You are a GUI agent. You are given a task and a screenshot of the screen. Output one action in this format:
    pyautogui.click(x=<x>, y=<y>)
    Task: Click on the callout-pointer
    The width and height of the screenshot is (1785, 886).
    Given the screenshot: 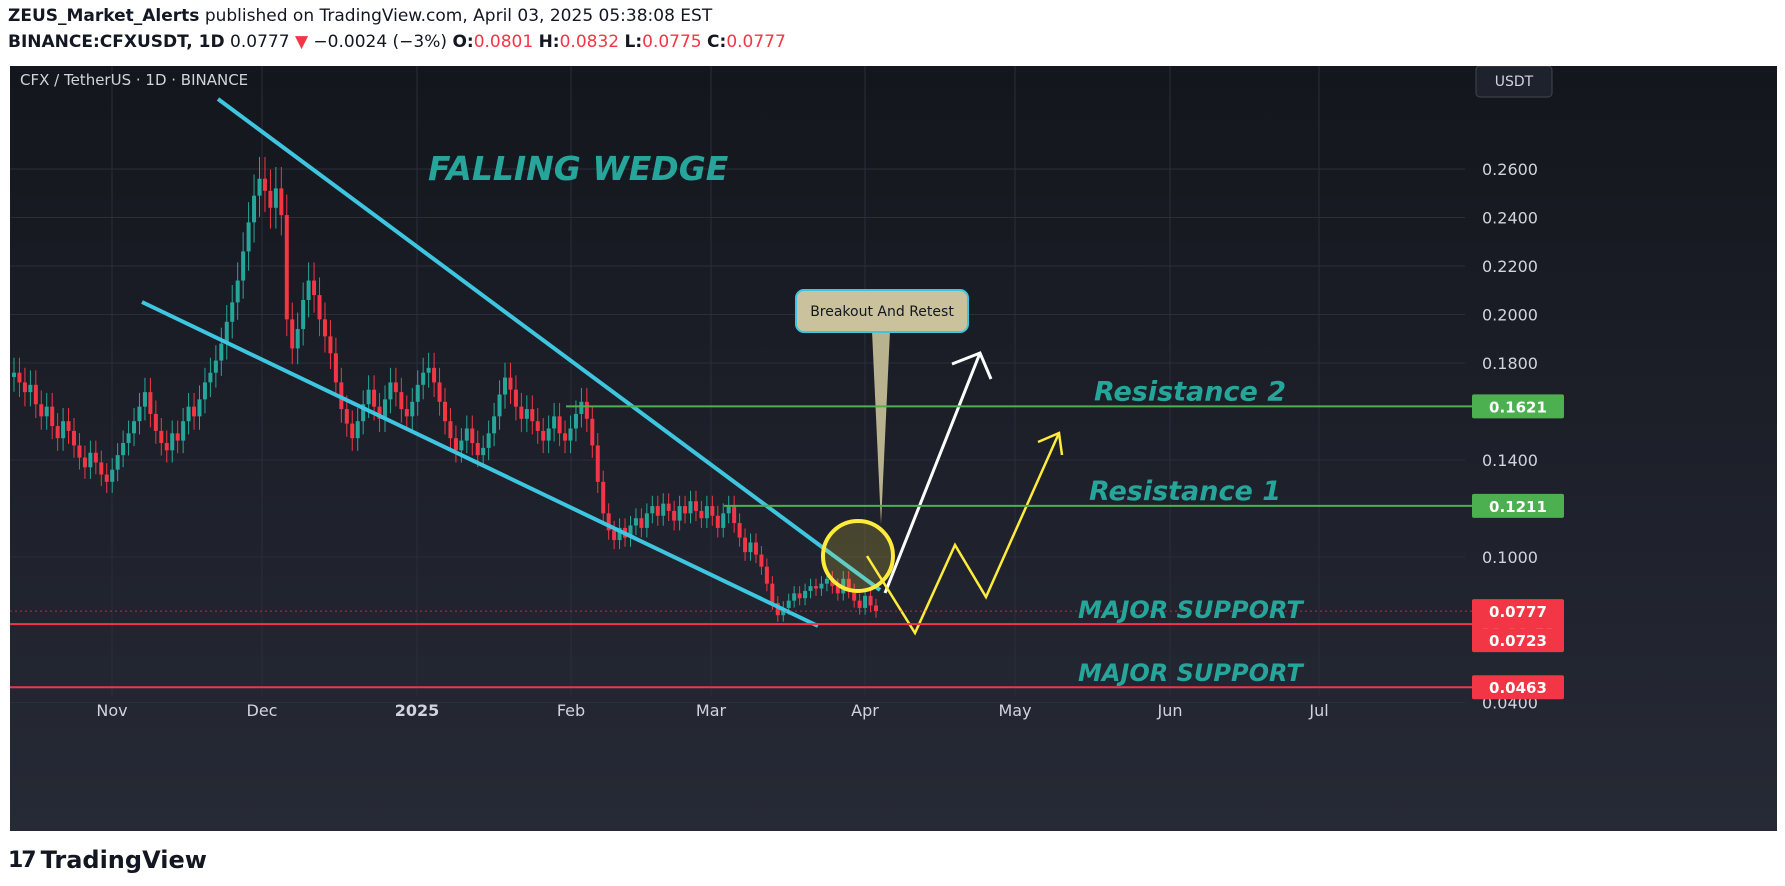 What is the action you would take?
    pyautogui.click(x=881, y=427)
    